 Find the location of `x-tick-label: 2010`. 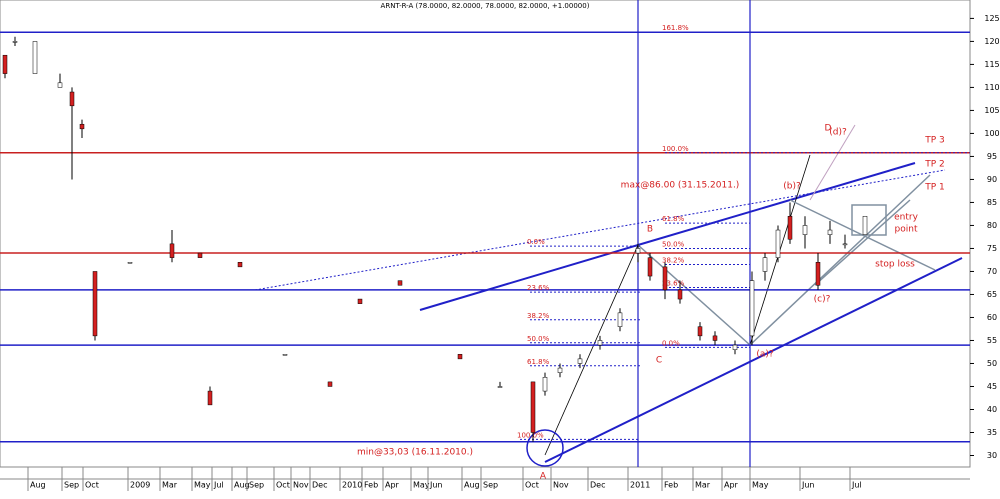

x-tick-label: 2010 is located at coordinates (352, 485).